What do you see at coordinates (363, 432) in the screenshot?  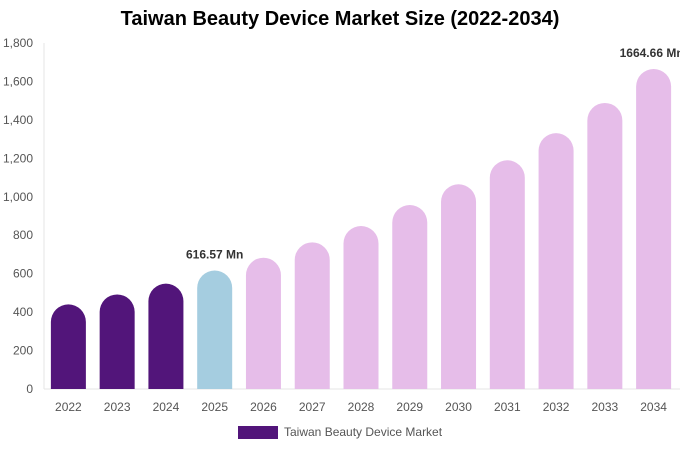 I see `legend-label: Taiwan Beauty Device Market` at bounding box center [363, 432].